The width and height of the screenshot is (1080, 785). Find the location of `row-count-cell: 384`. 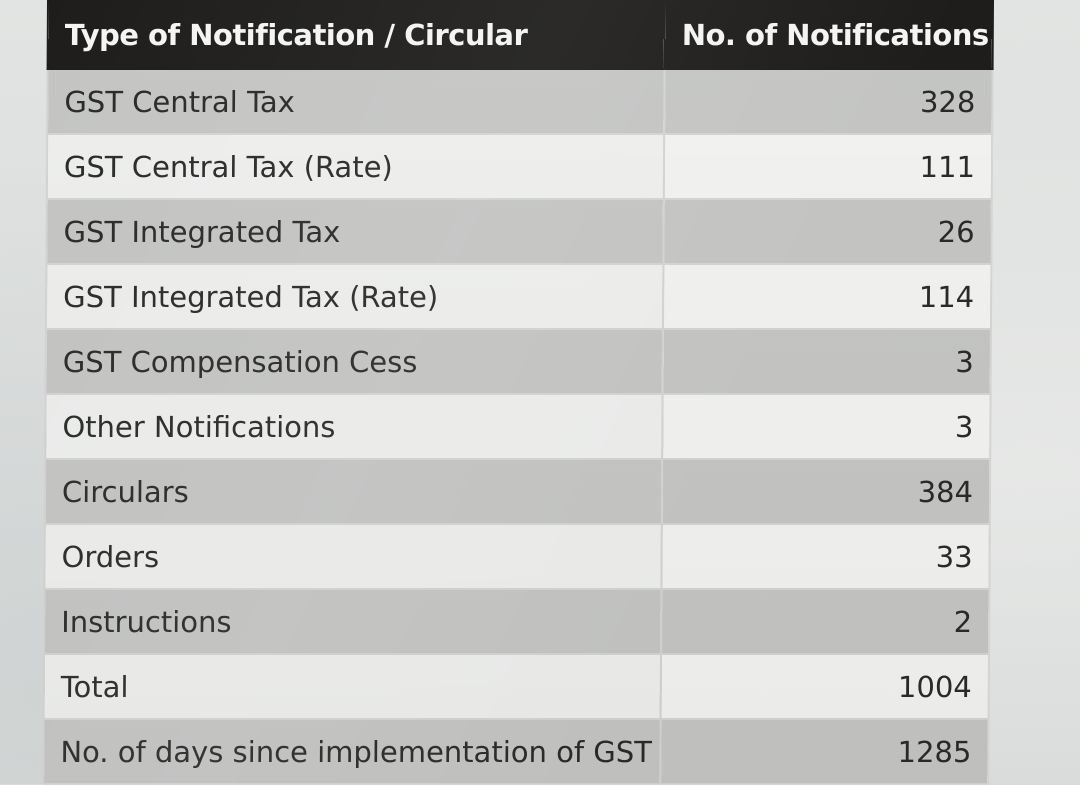

row-count-cell: 384 is located at coordinates (826, 491).